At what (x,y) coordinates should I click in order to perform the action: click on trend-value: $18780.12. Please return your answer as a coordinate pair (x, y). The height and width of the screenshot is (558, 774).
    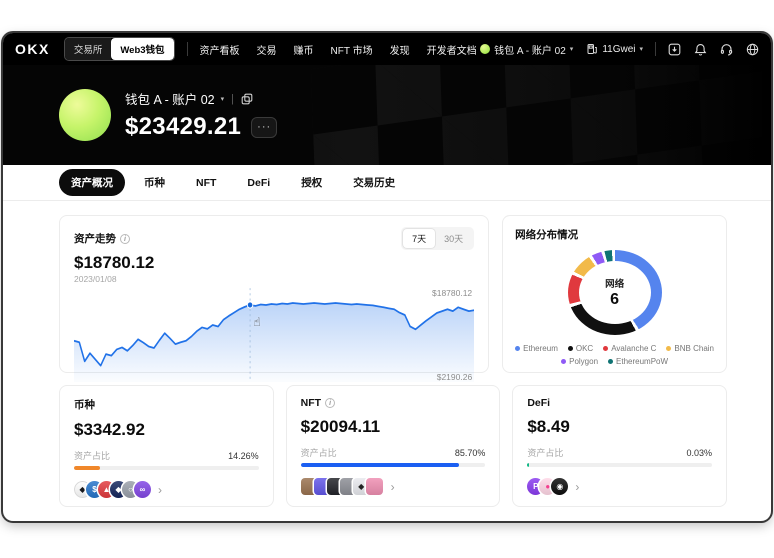
    Looking at the image, I should click on (114, 262).